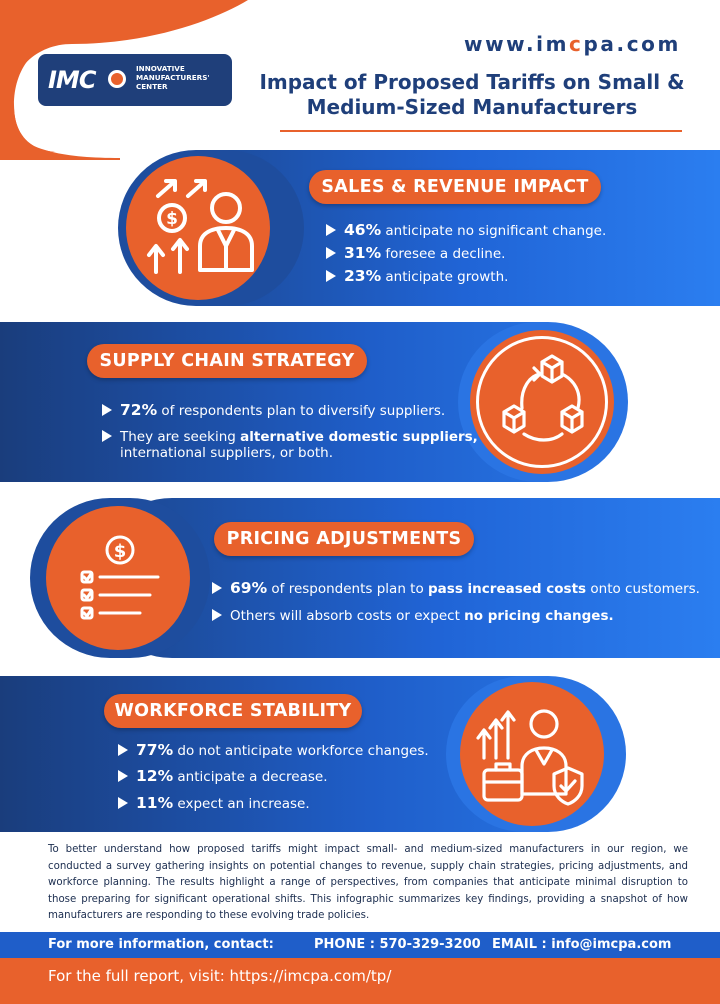 This screenshot has width=720, height=1004. I want to click on workforce-text-2: anticipate a decrease., so click(250, 777).